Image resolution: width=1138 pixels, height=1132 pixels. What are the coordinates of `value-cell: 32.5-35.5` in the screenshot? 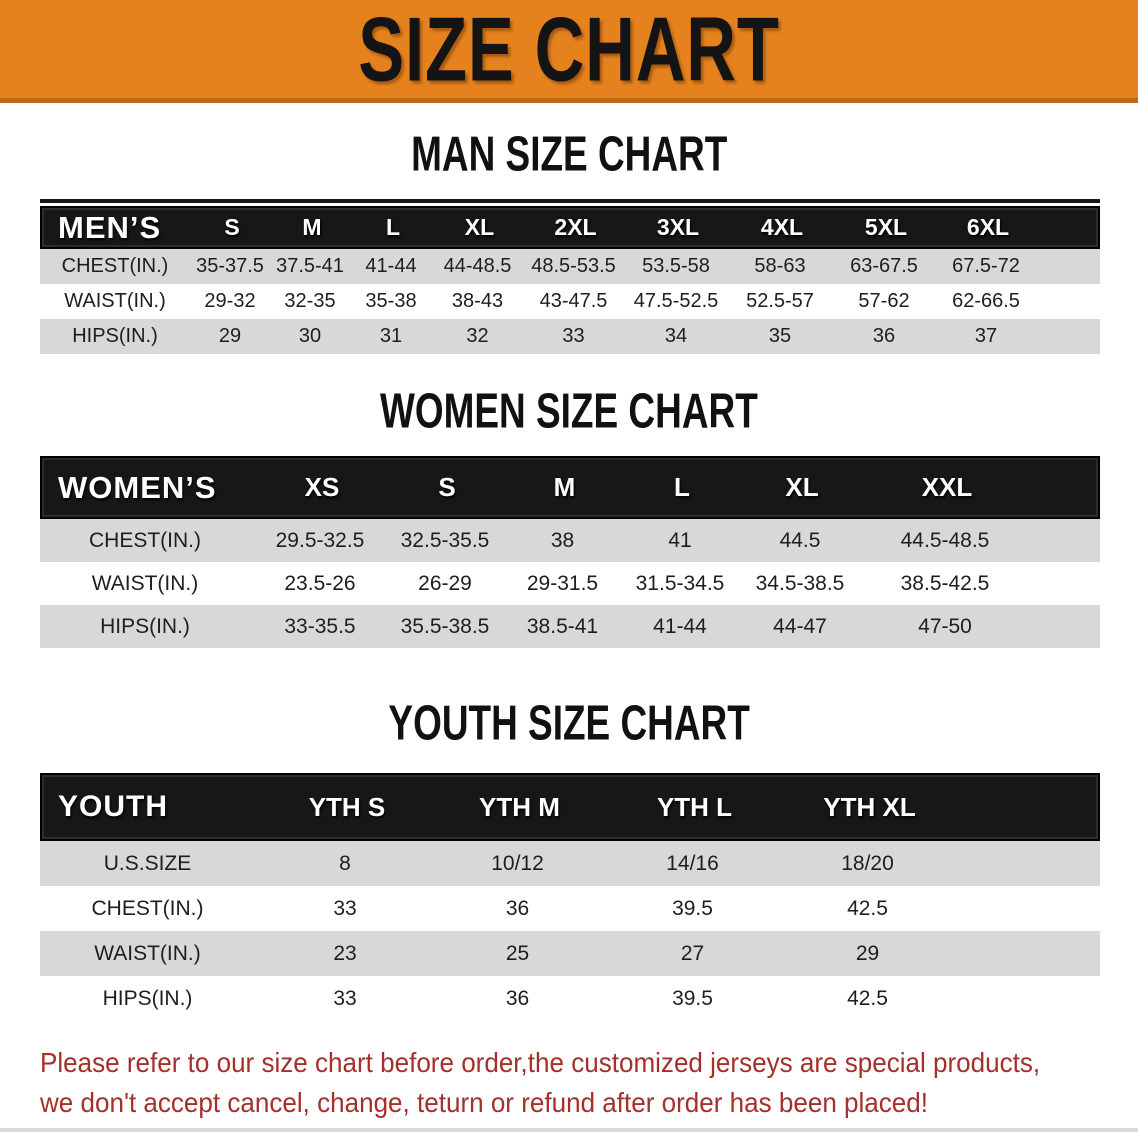 It's located at (445, 540).